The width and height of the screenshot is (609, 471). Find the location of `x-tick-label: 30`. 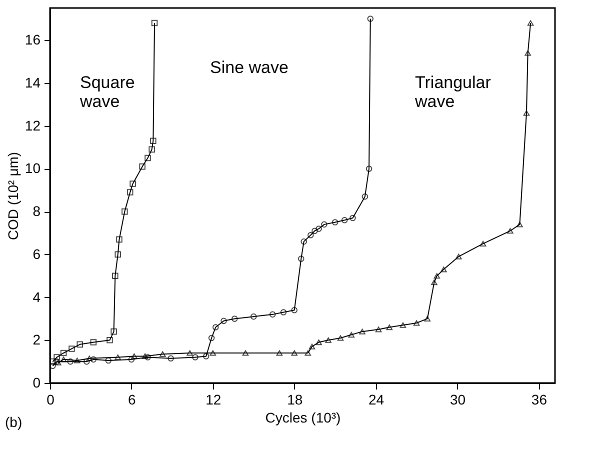

x-tick-label: 30 is located at coordinates (458, 400).